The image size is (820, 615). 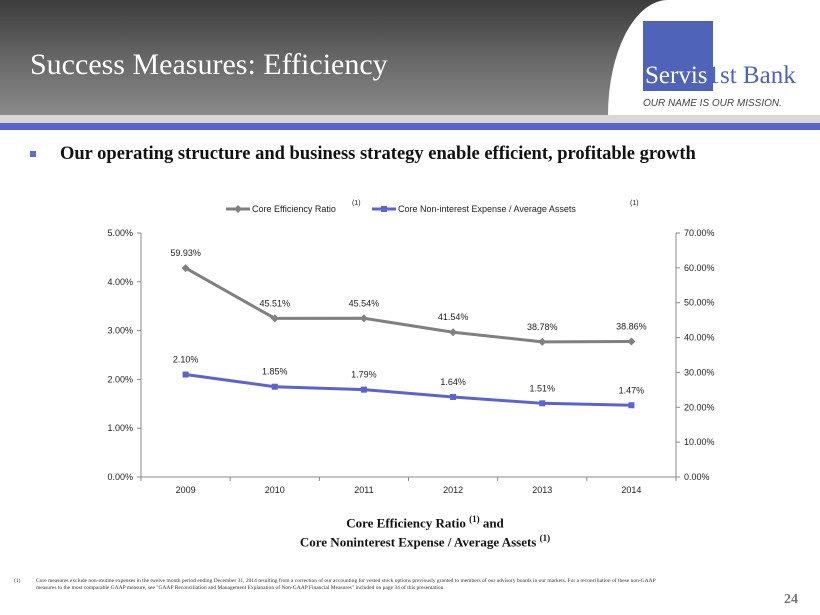 What do you see at coordinates (120, 477) in the screenshot?
I see `left-tick-label: 0.00%` at bounding box center [120, 477].